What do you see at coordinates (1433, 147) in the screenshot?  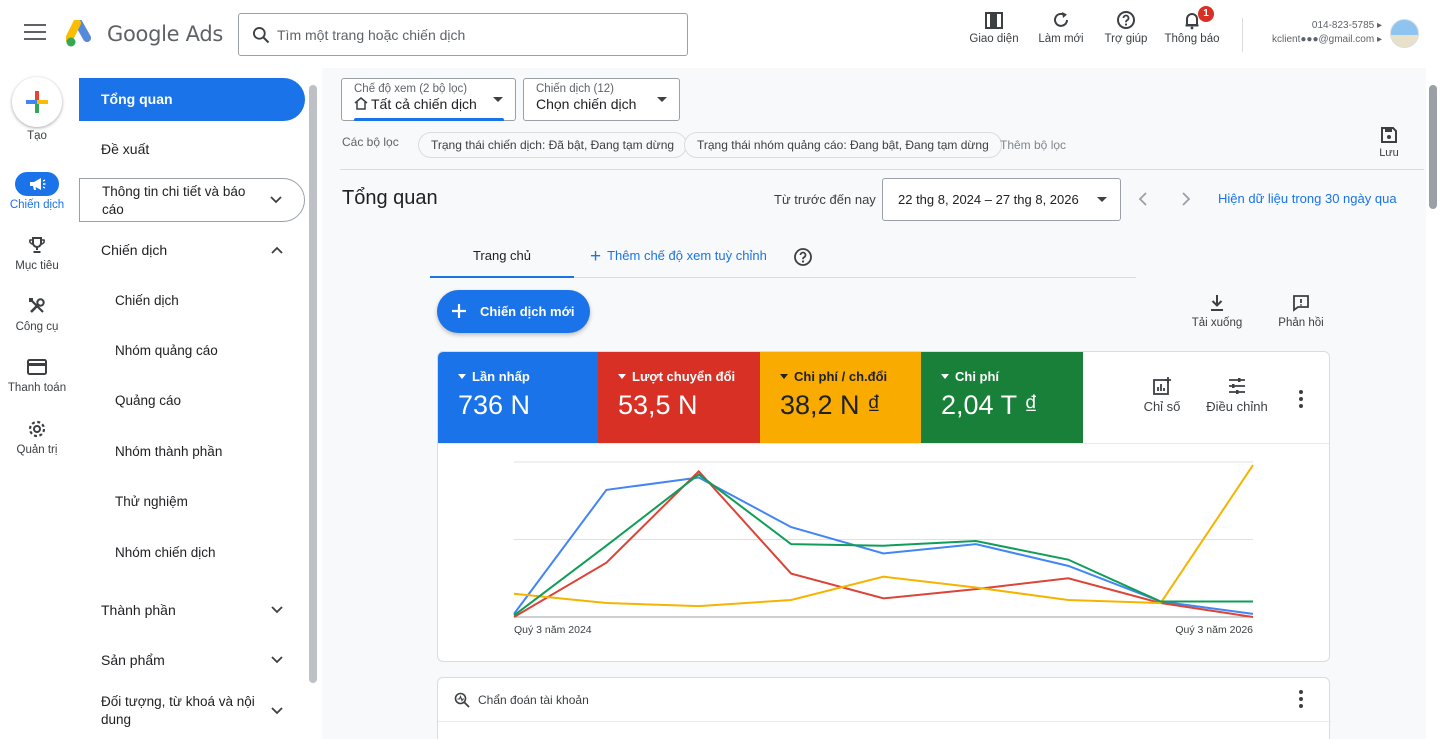 I see `main-scrollbar-thumb` at bounding box center [1433, 147].